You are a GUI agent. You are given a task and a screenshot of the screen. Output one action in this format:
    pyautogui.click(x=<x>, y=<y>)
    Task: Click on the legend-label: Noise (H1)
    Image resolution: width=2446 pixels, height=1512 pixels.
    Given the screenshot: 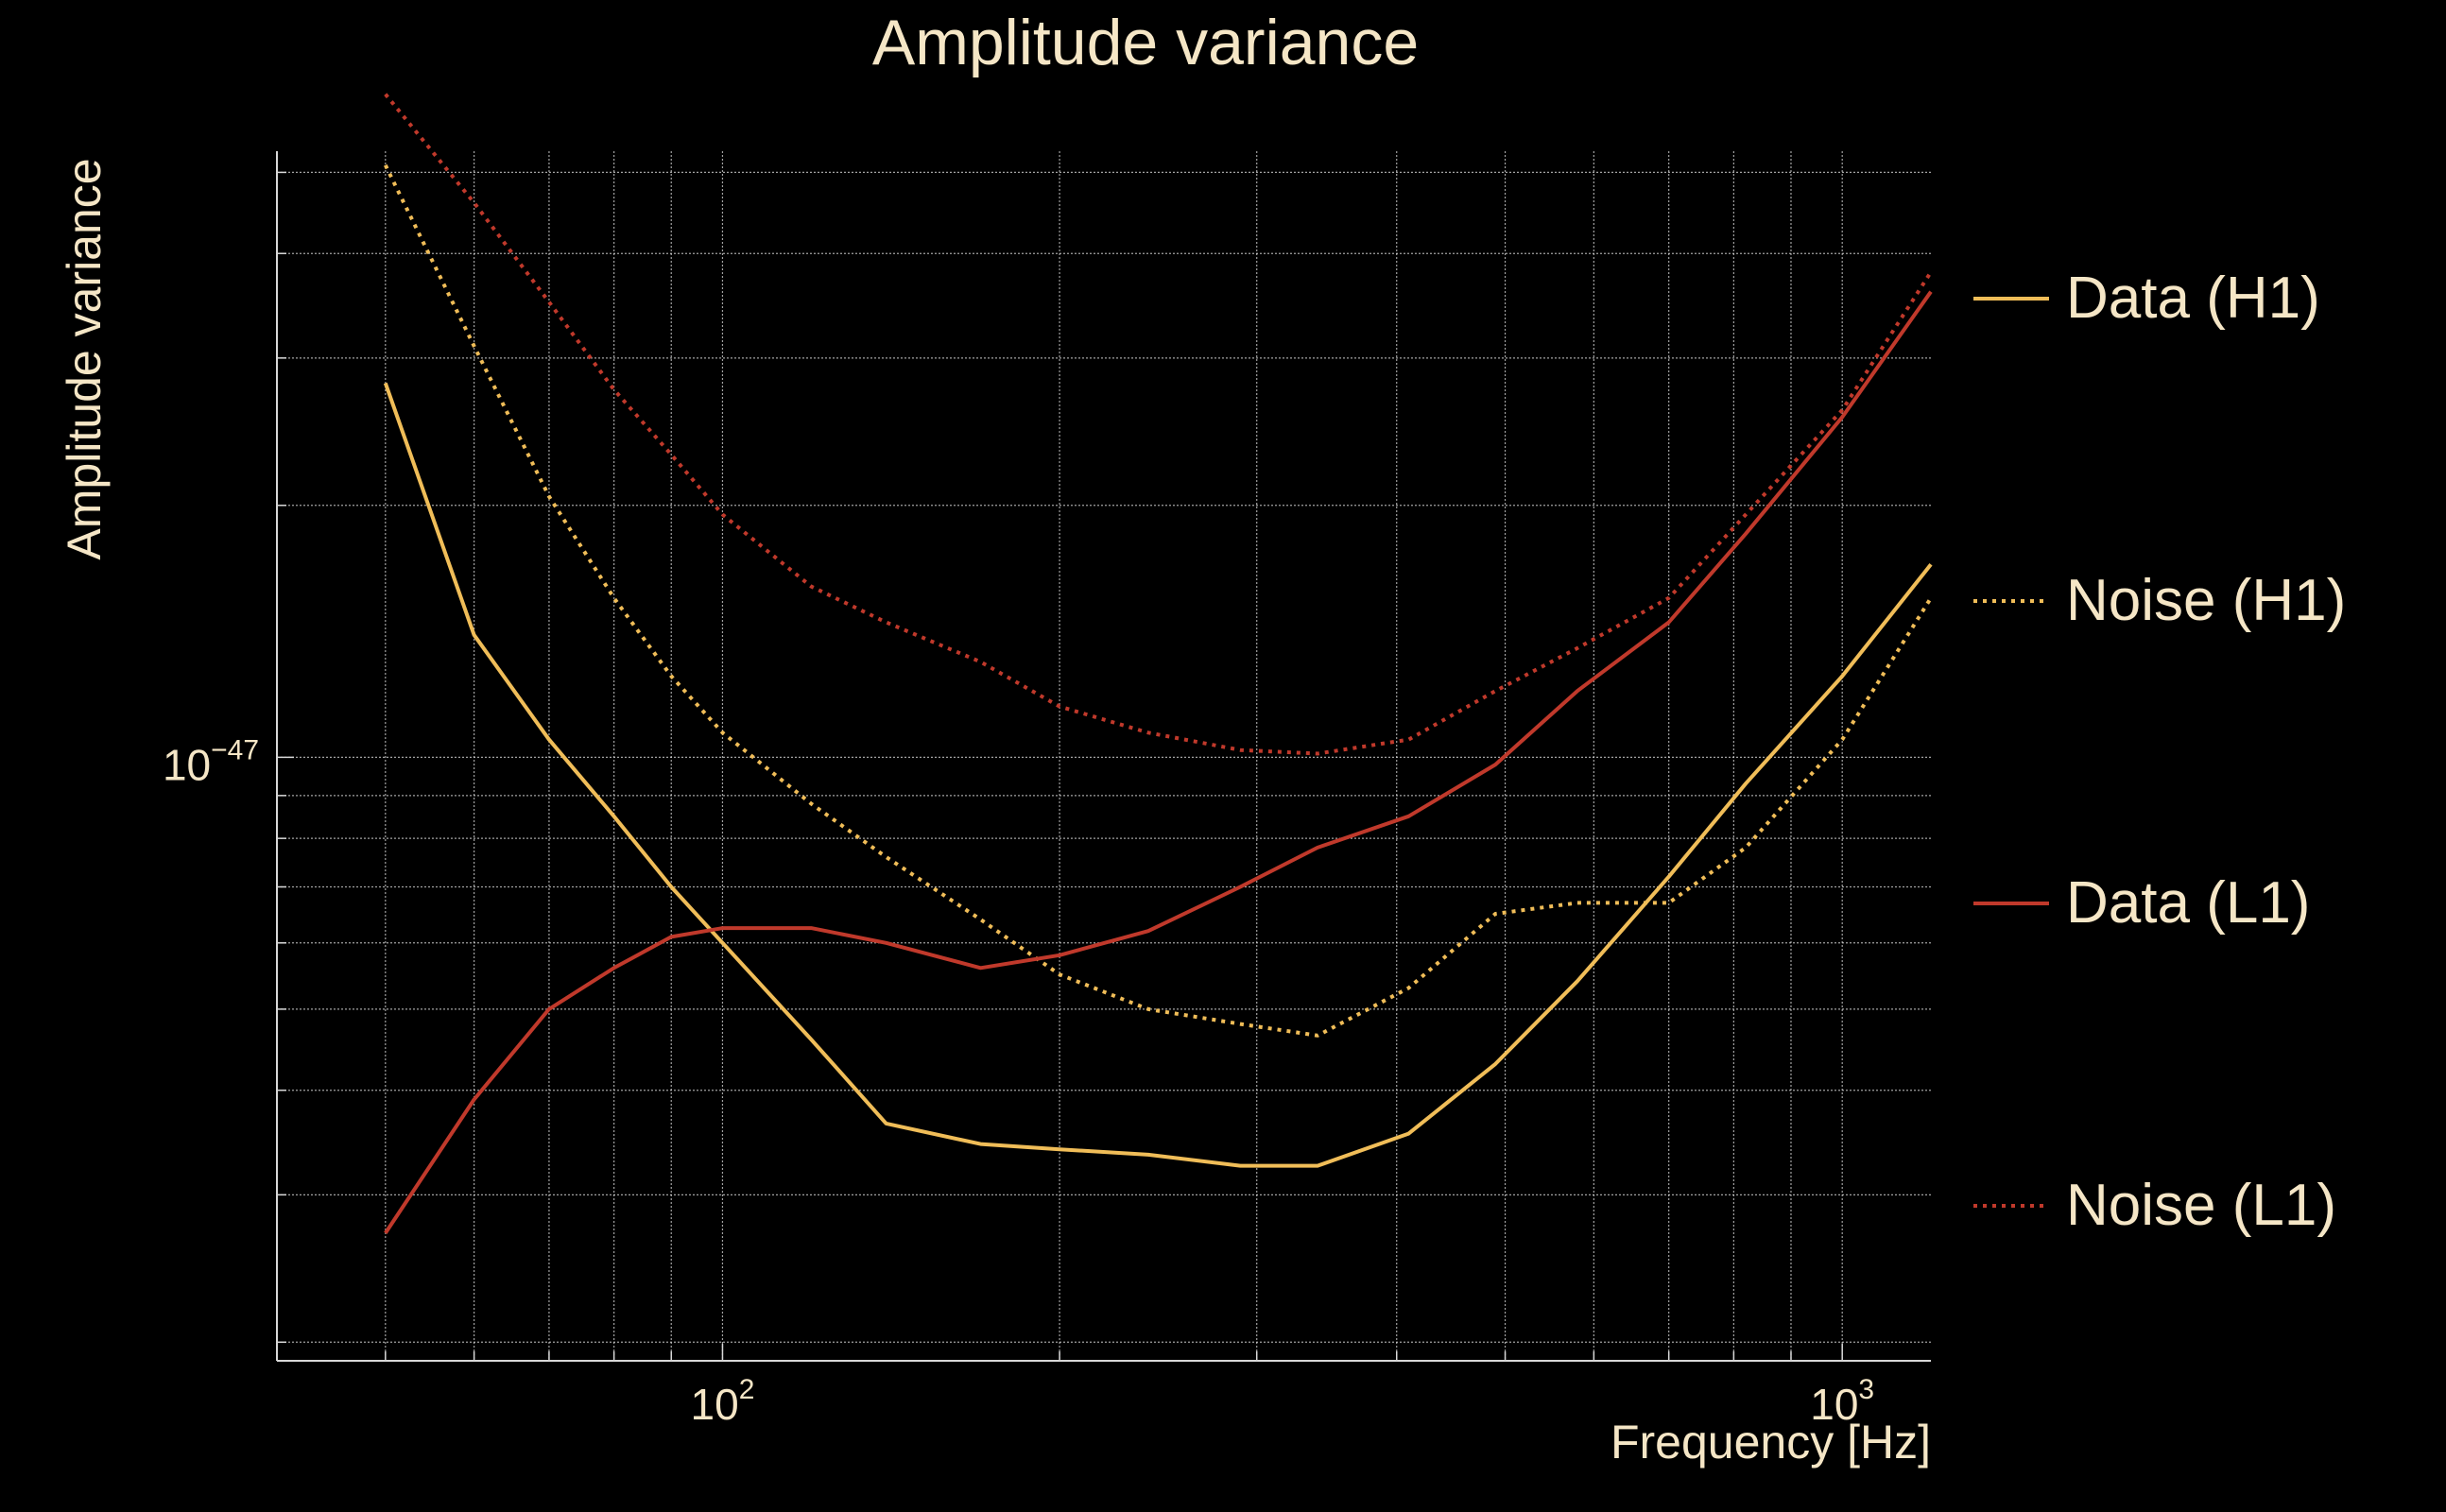 What is the action you would take?
    pyautogui.click(x=2206, y=600)
    